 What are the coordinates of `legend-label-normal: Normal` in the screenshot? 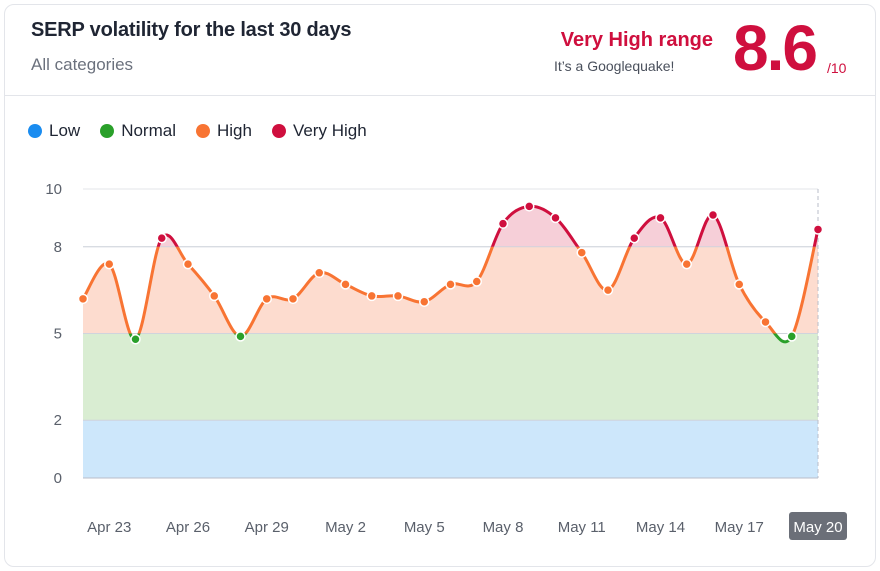 It's located at (148, 130).